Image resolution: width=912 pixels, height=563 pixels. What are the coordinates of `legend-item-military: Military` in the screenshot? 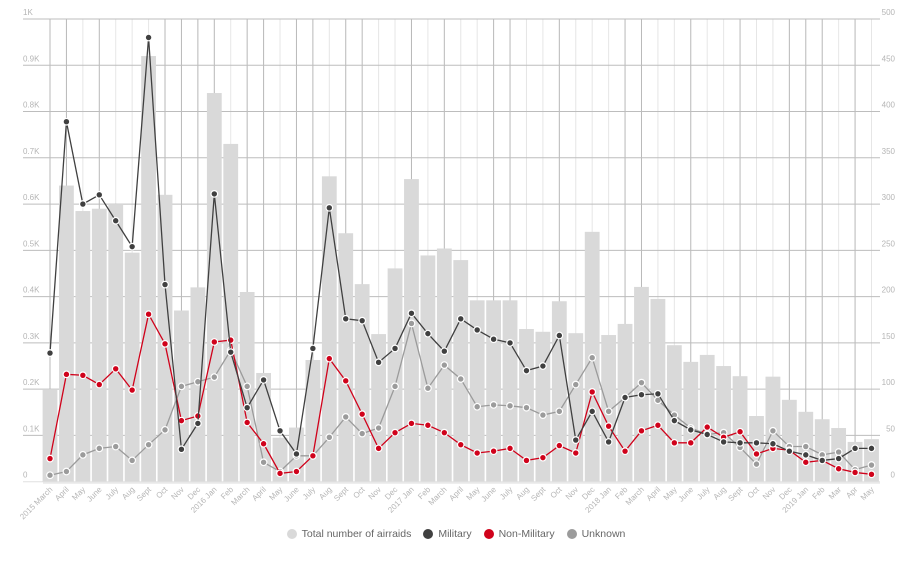 It's located at (447, 534).